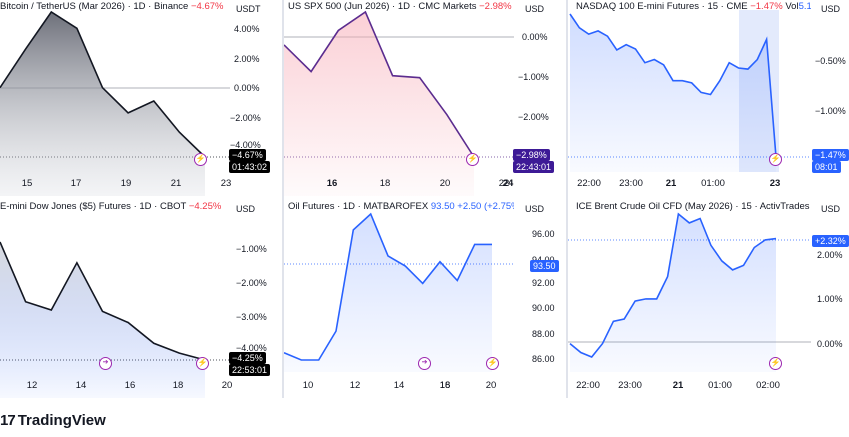 The height and width of the screenshot is (437, 849). I want to click on brand-name: TradingView, so click(61, 420).